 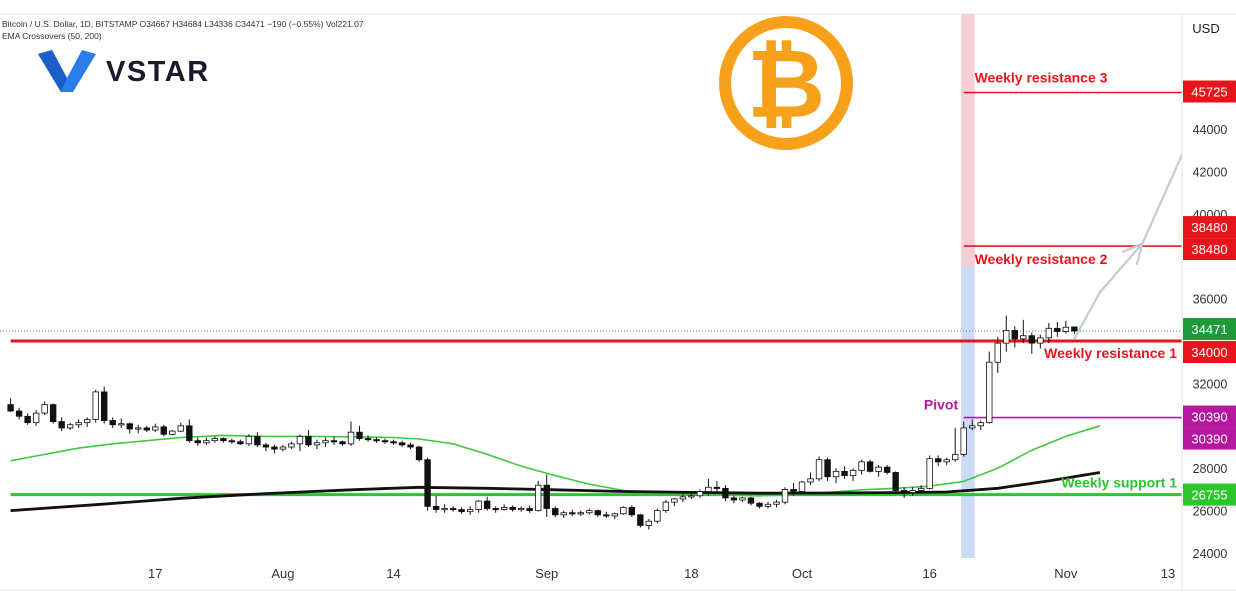 I want to click on ema-200-line, so click(x=555, y=491).